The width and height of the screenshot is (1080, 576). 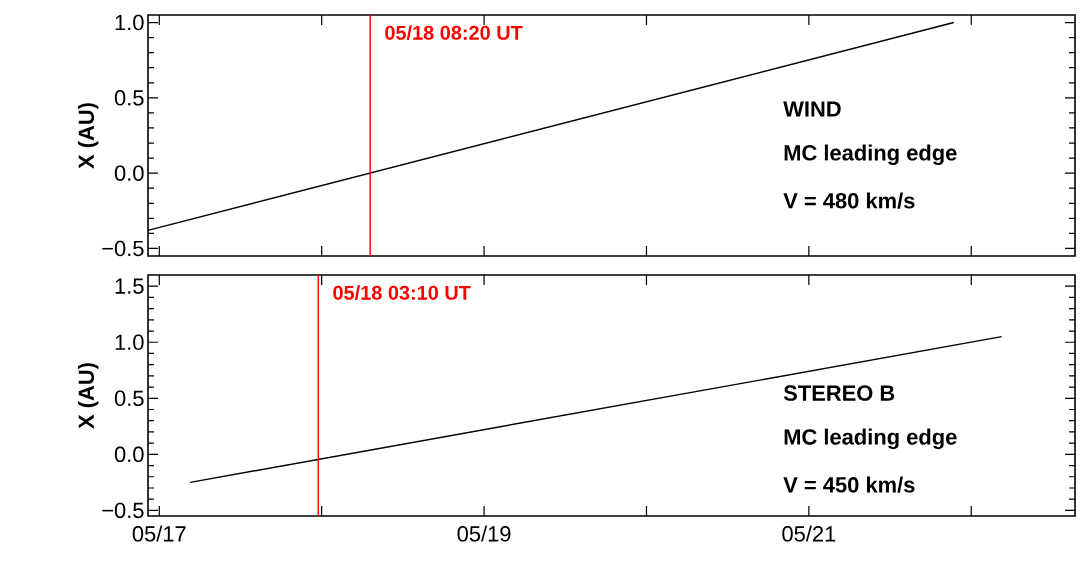 What do you see at coordinates (849, 200) in the screenshot?
I see `annotation: V = 480 km/s` at bounding box center [849, 200].